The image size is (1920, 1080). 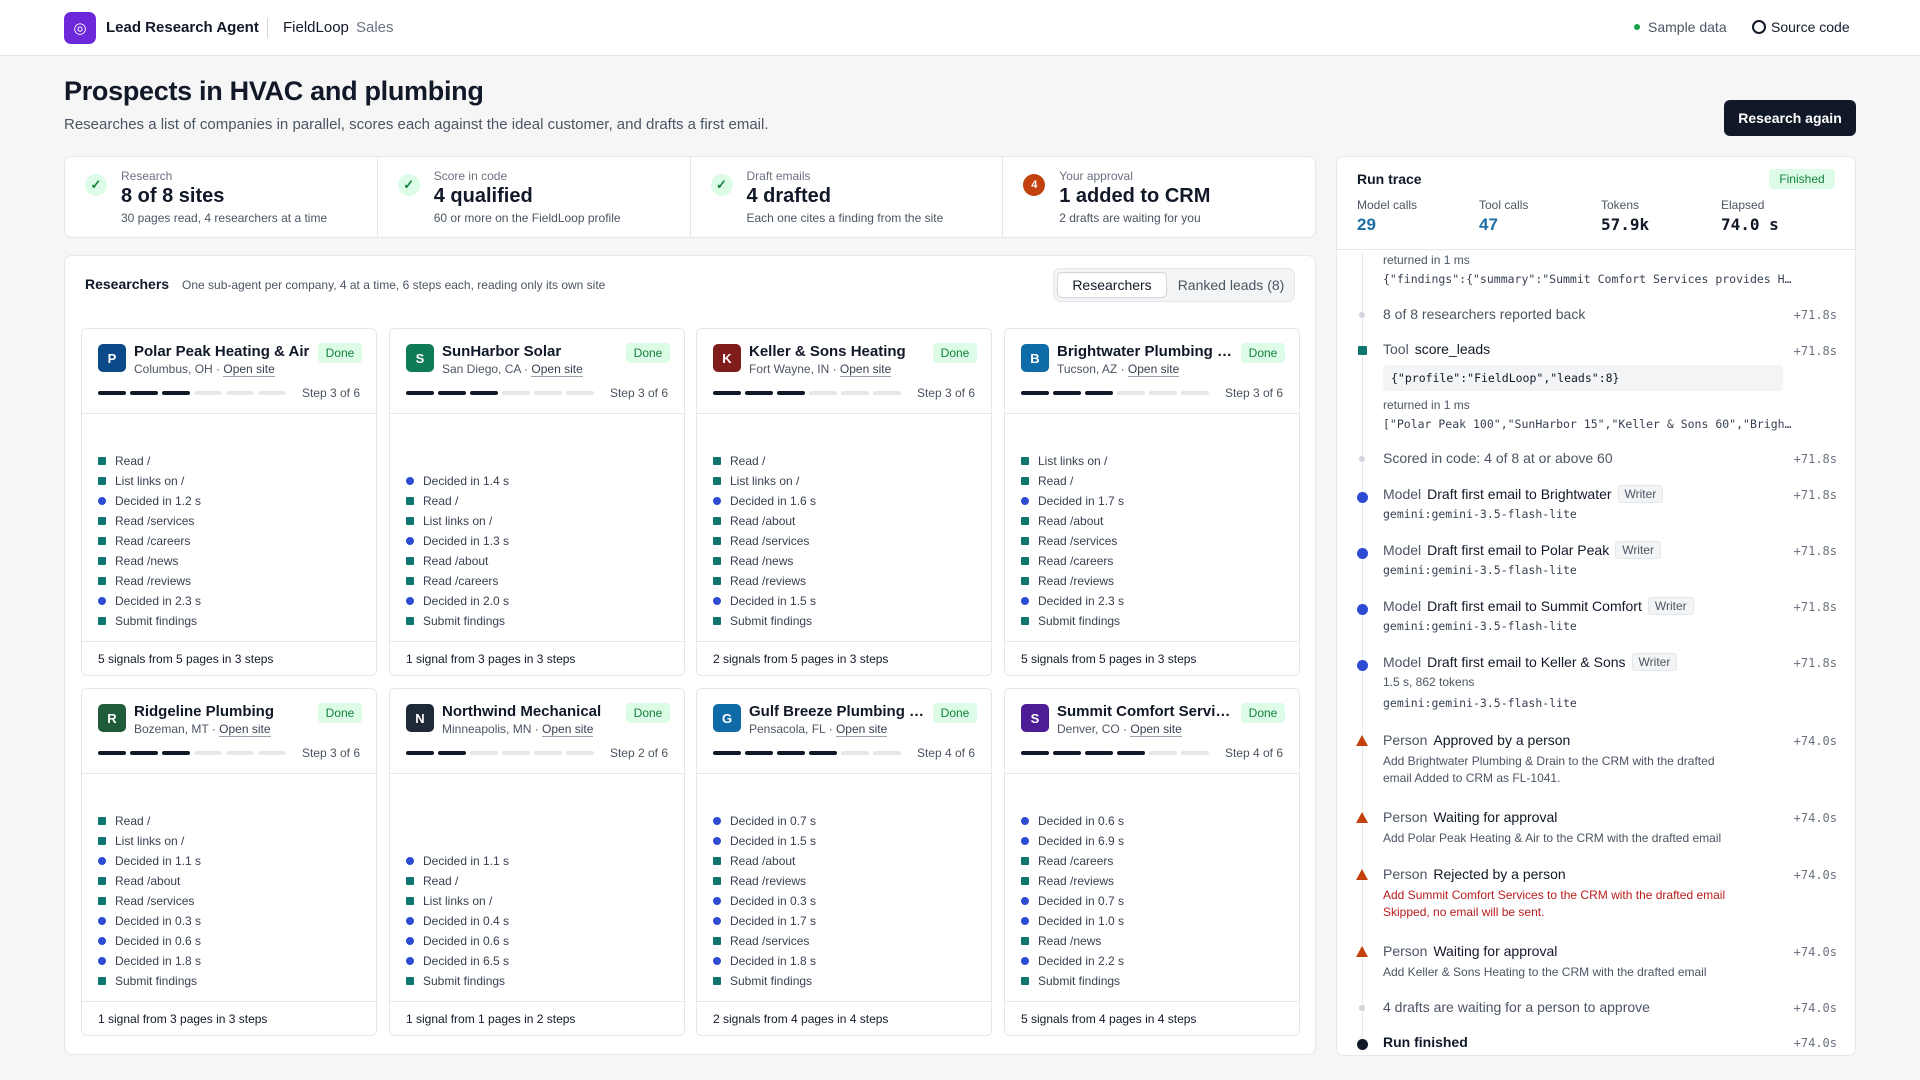 I want to click on activity-item: Decided in 1.7 s, so click(x=764, y=921).